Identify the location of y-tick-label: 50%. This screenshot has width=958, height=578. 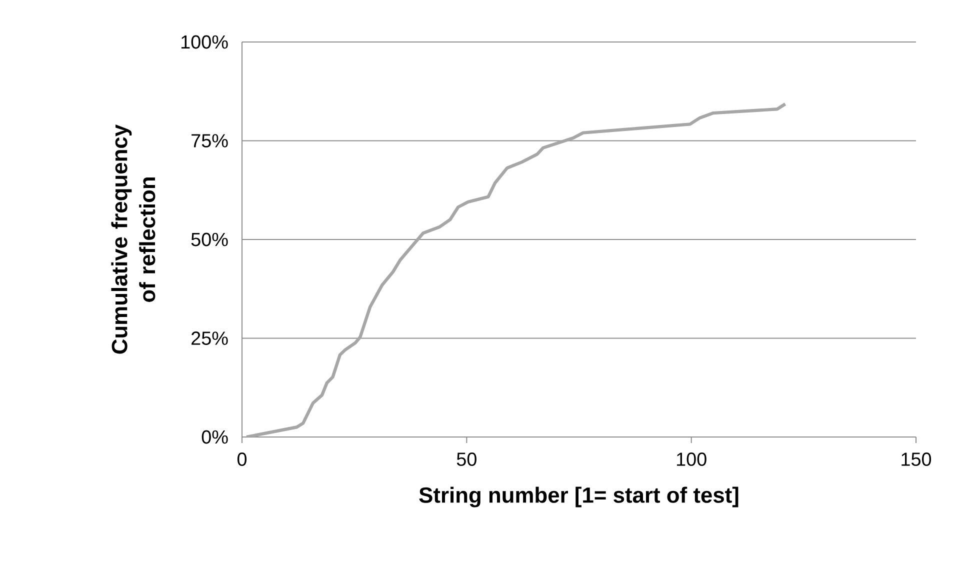
(209, 239).